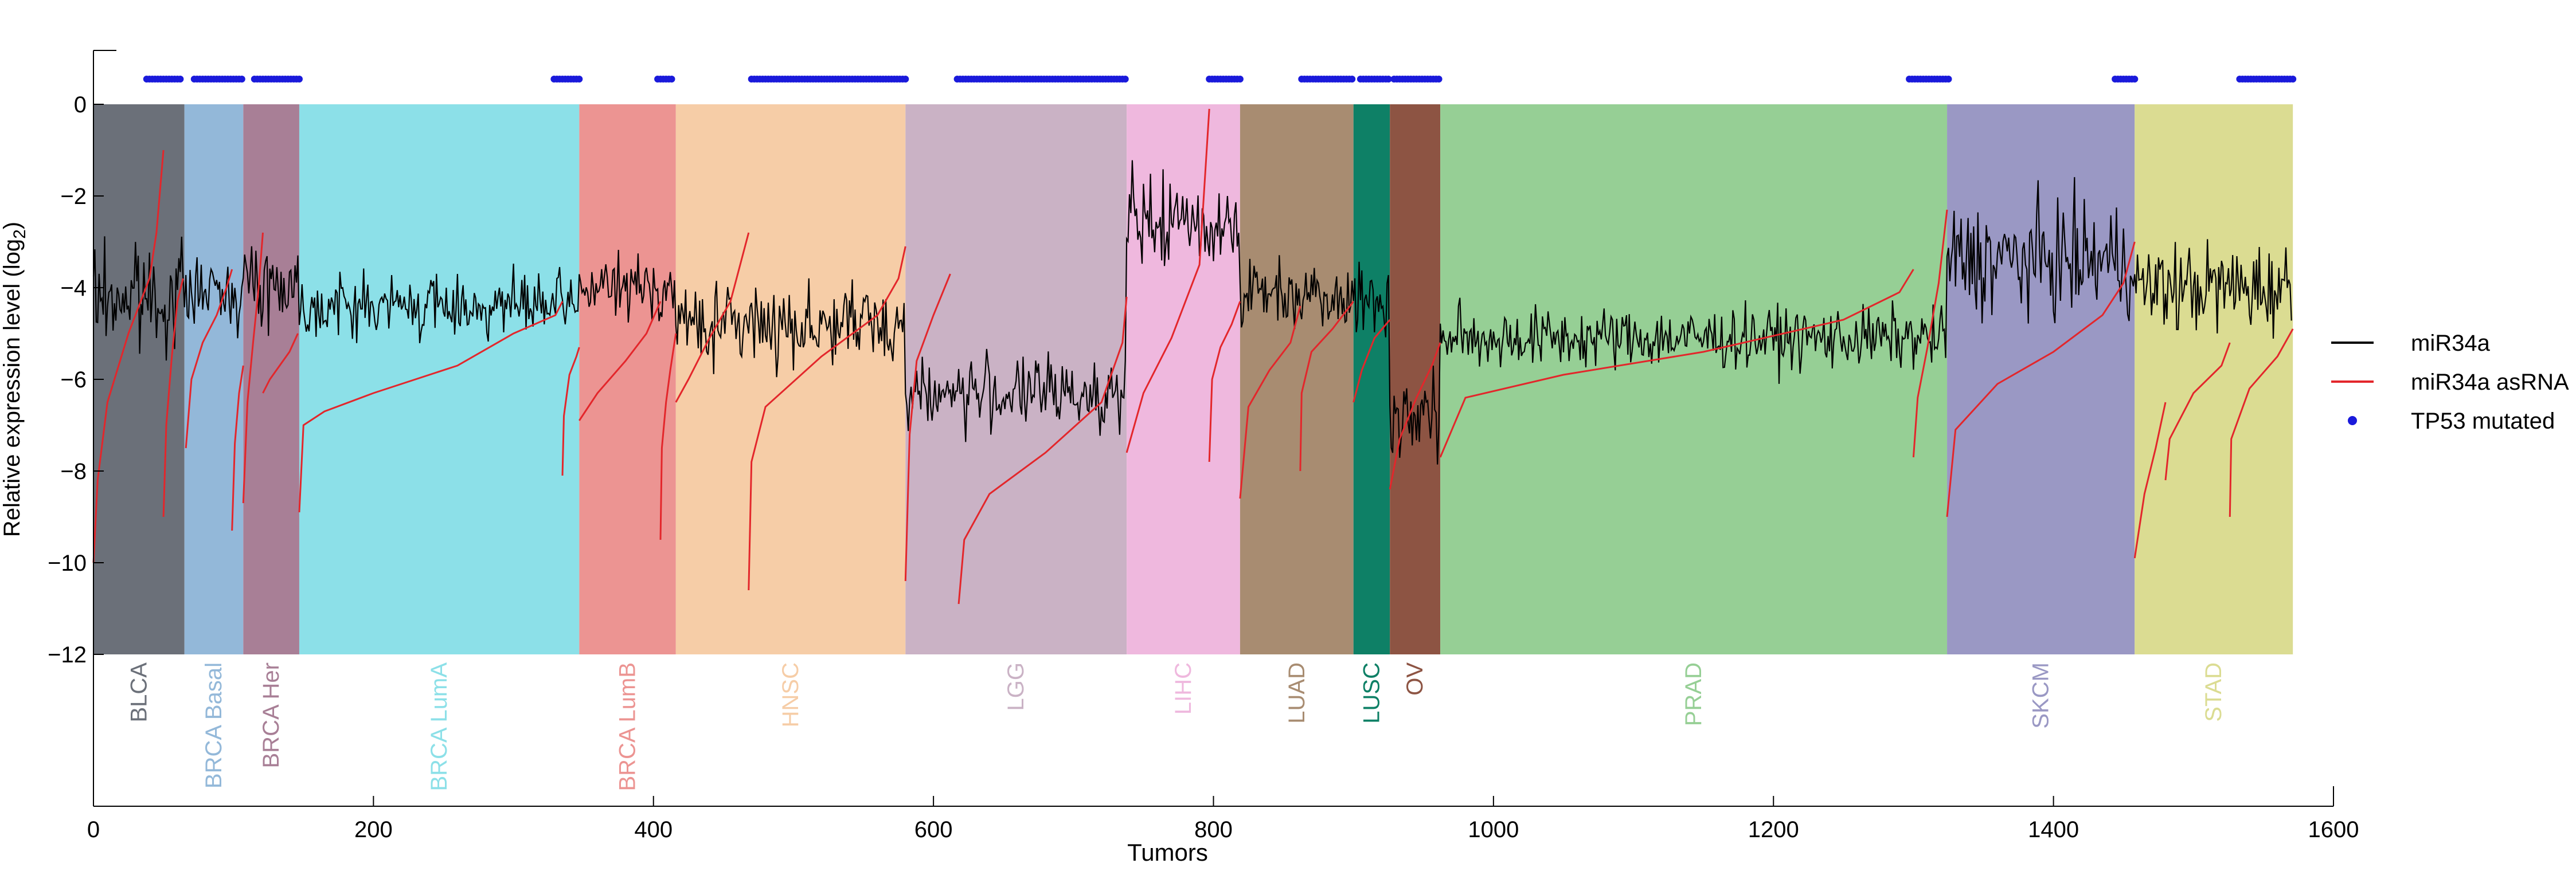 Image resolution: width=2576 pixels, height=875 pixels. I want to click on band-brca-lumb, so click(627, 379).